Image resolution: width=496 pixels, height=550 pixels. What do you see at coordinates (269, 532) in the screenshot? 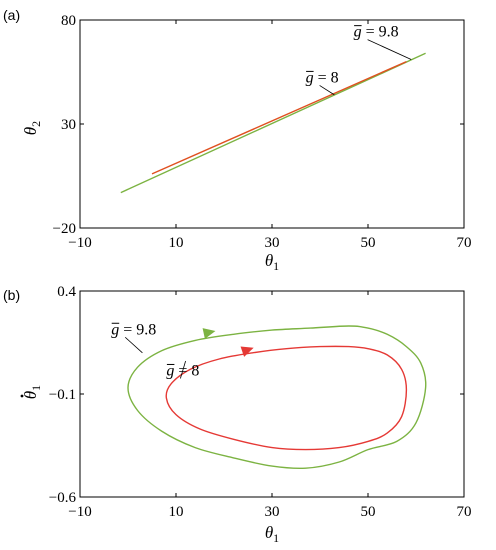
I see `panel-b-xlabel-symbol: θ` at bounding box center [269, 532].